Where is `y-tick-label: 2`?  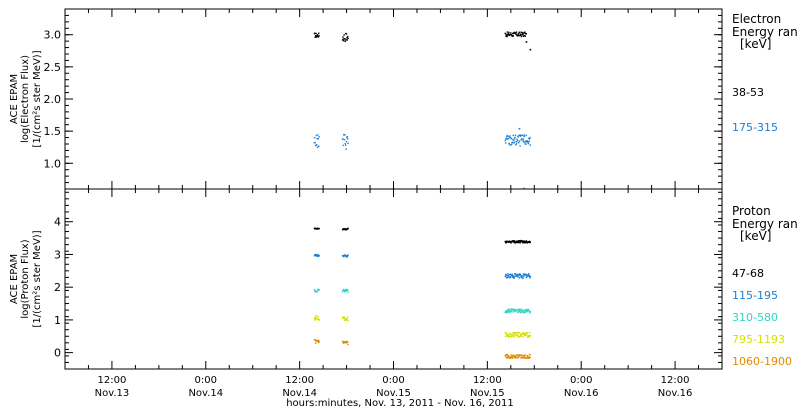 y-tick-label: 2 is located at coordinates (57, 287).